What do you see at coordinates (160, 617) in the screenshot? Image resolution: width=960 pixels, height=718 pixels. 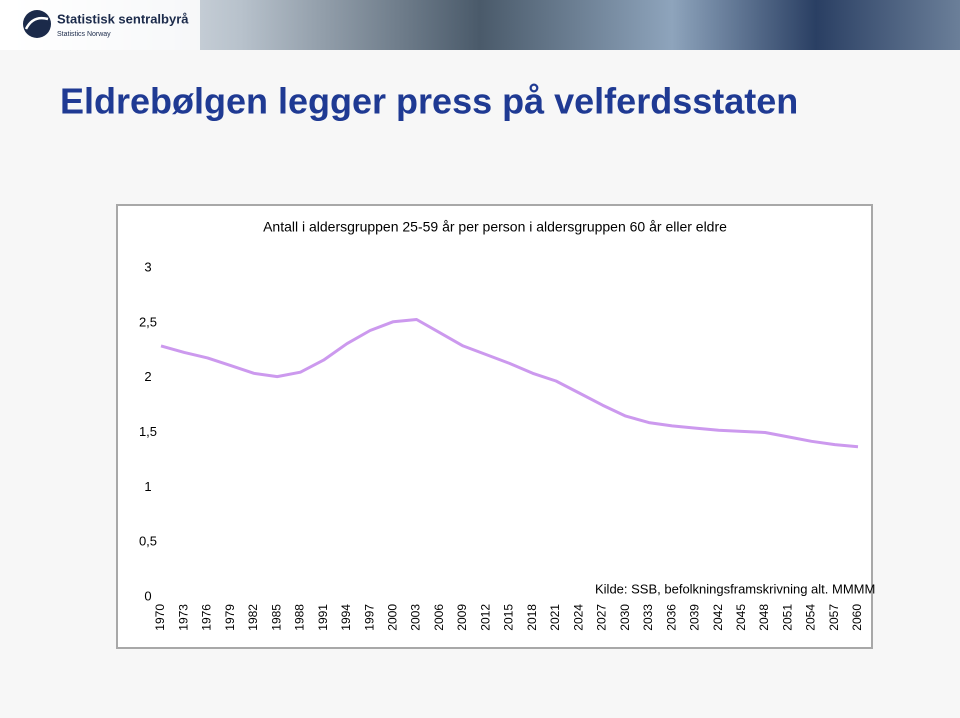 I see `x-tick-label: 1970` at bounding box center [160, 617].